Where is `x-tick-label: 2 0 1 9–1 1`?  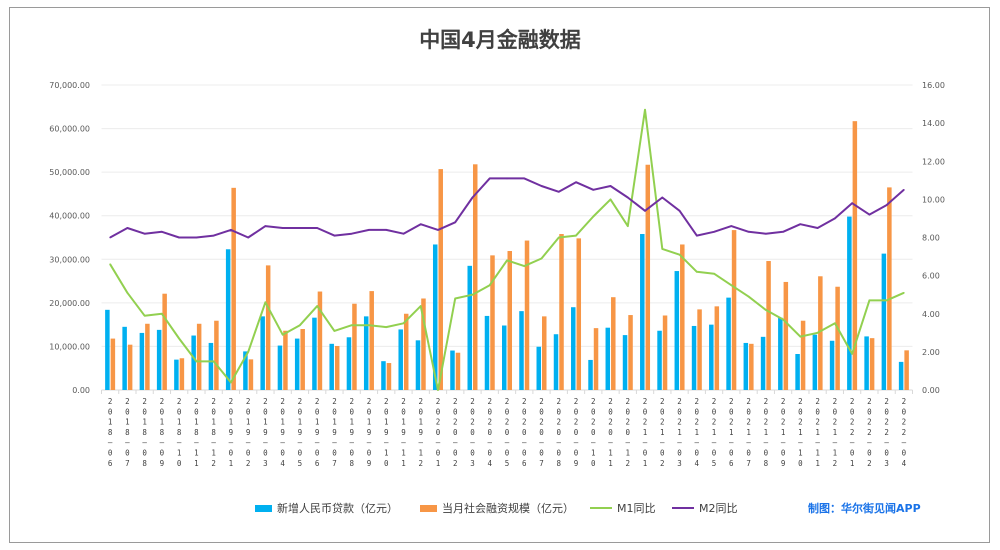
x-tick-label: 2 0 1 9–1 1 is located at coordinates (403, 432).